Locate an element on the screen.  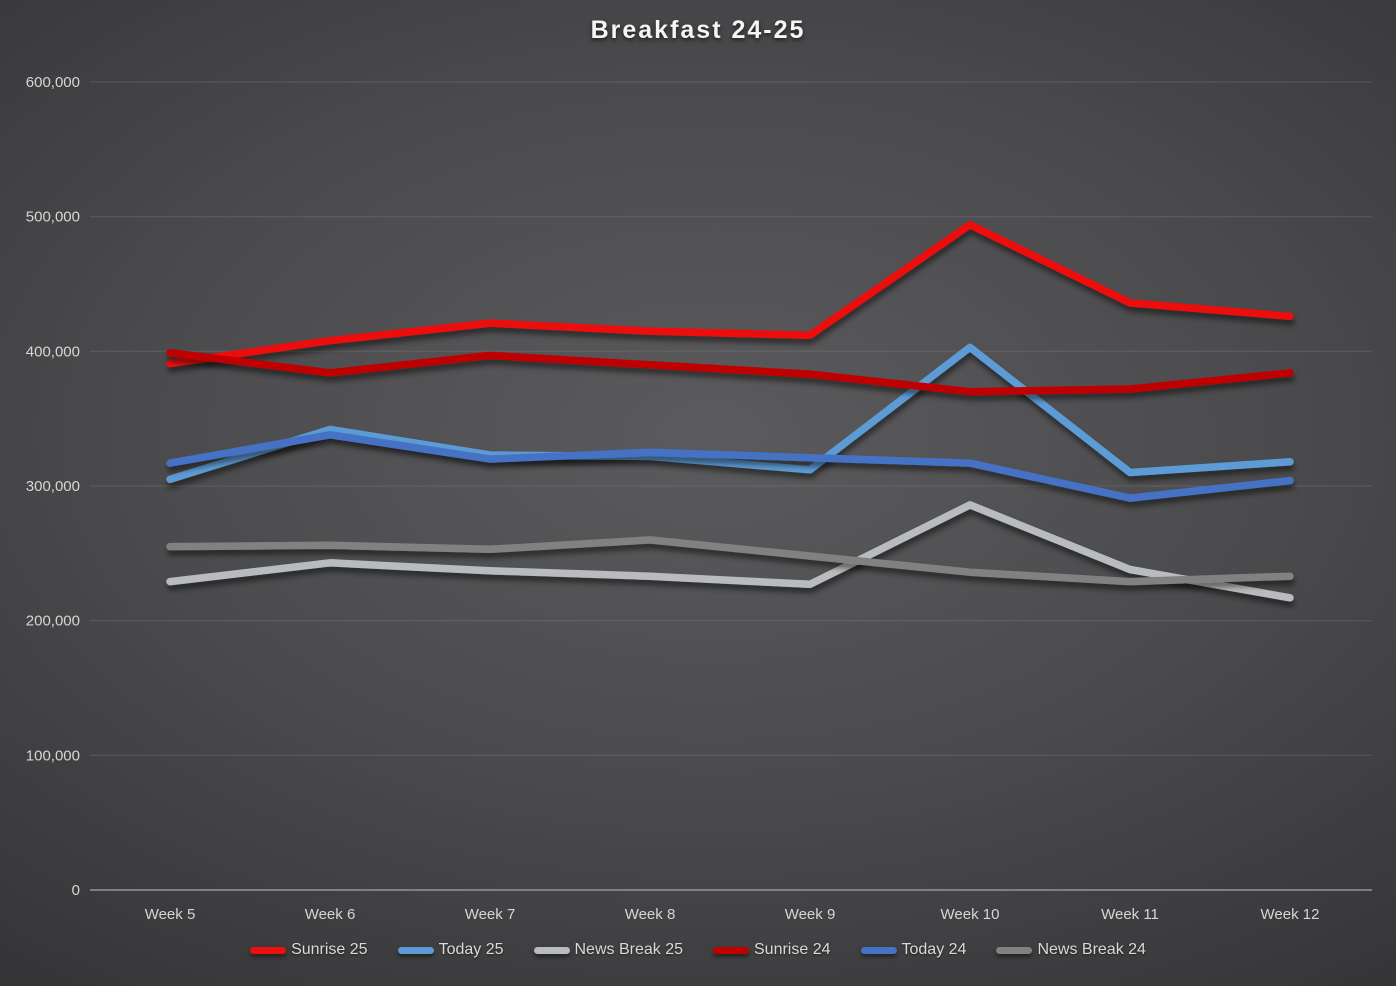
x-axis-label: Week 6 is located at coordinates (330, 914).